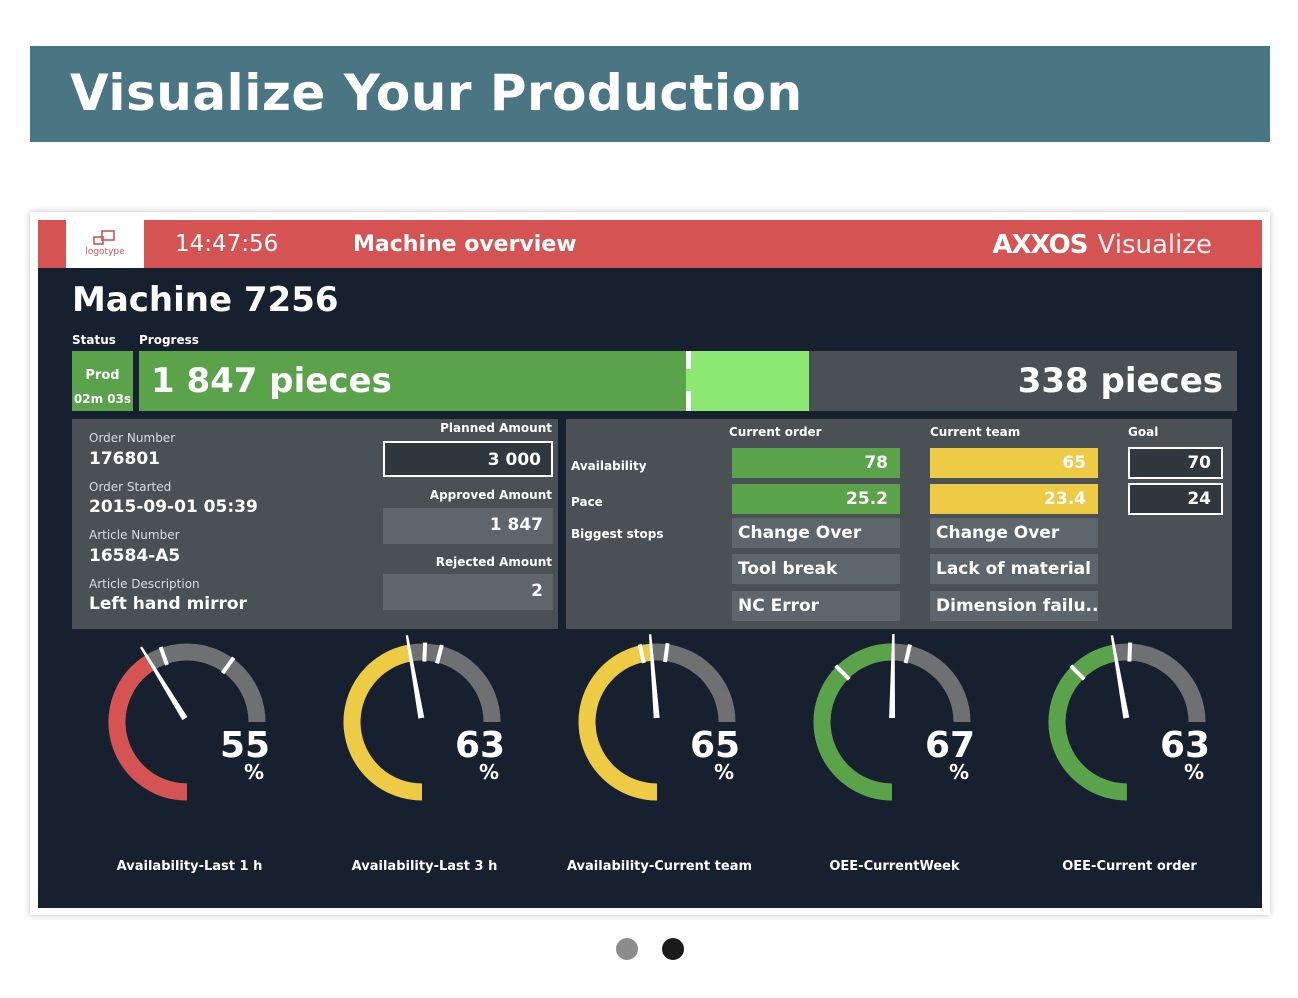 This screenshot has height=998, width=1298. I want to click on brand-name: AXXOS, so click(1040, 245).